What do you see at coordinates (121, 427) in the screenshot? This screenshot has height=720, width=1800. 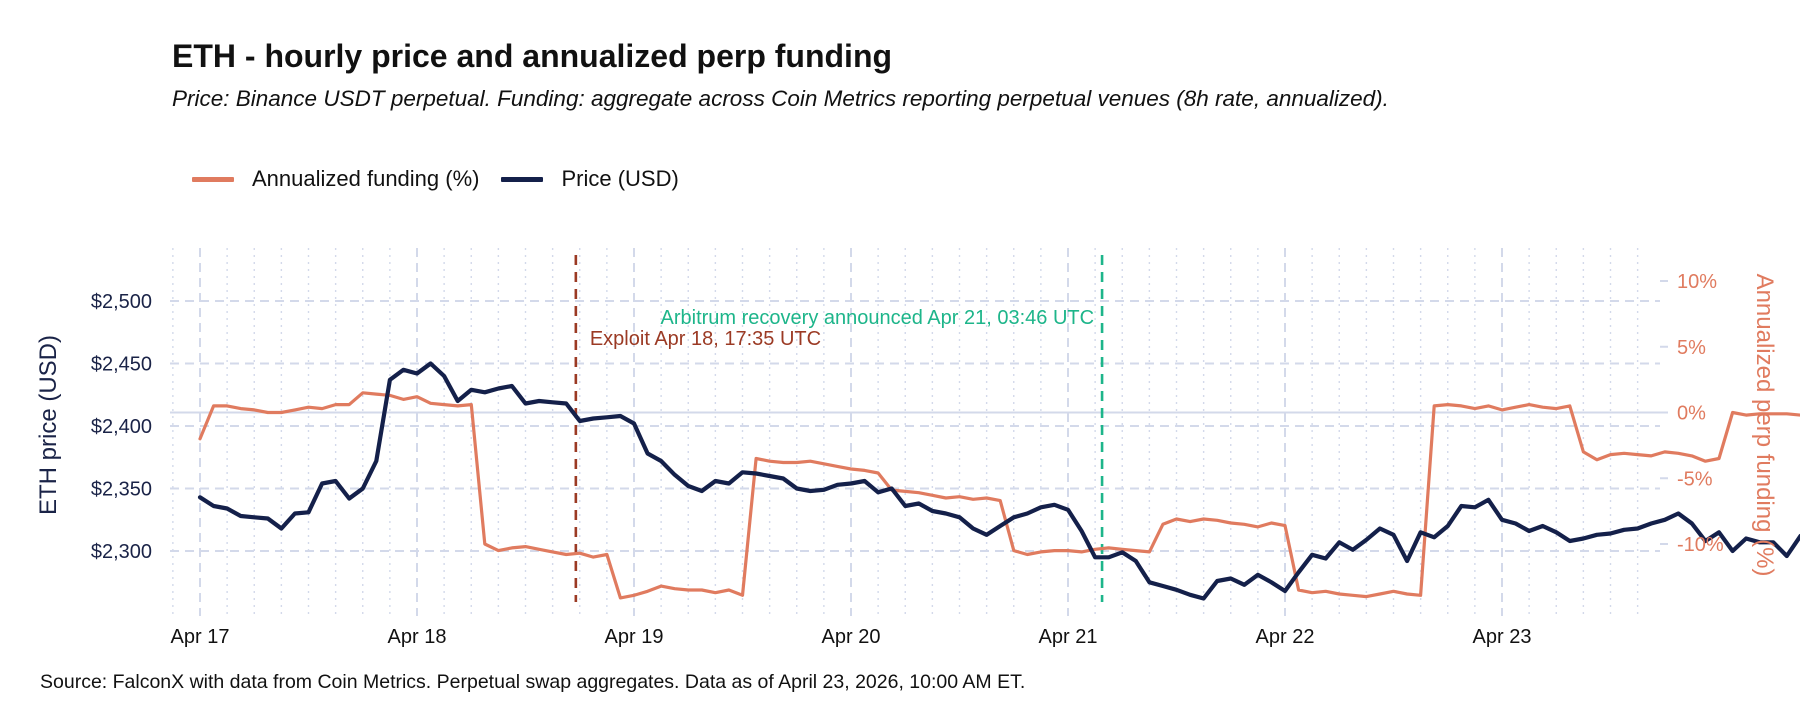 I see `y-left-tick-label: $2,400` at bounding box center [121, 427].